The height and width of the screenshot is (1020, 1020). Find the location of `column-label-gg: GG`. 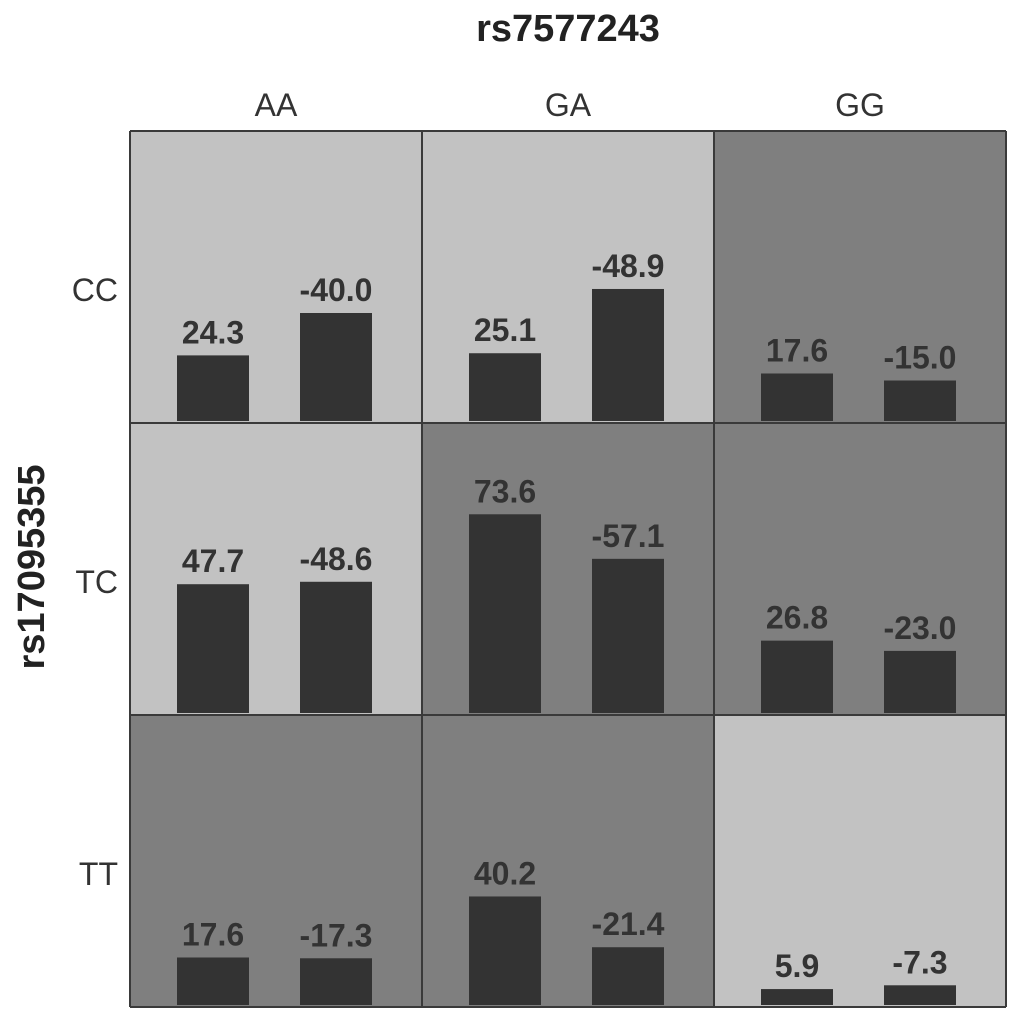

column-label-gg: GG is located at coordinates (860, 105).